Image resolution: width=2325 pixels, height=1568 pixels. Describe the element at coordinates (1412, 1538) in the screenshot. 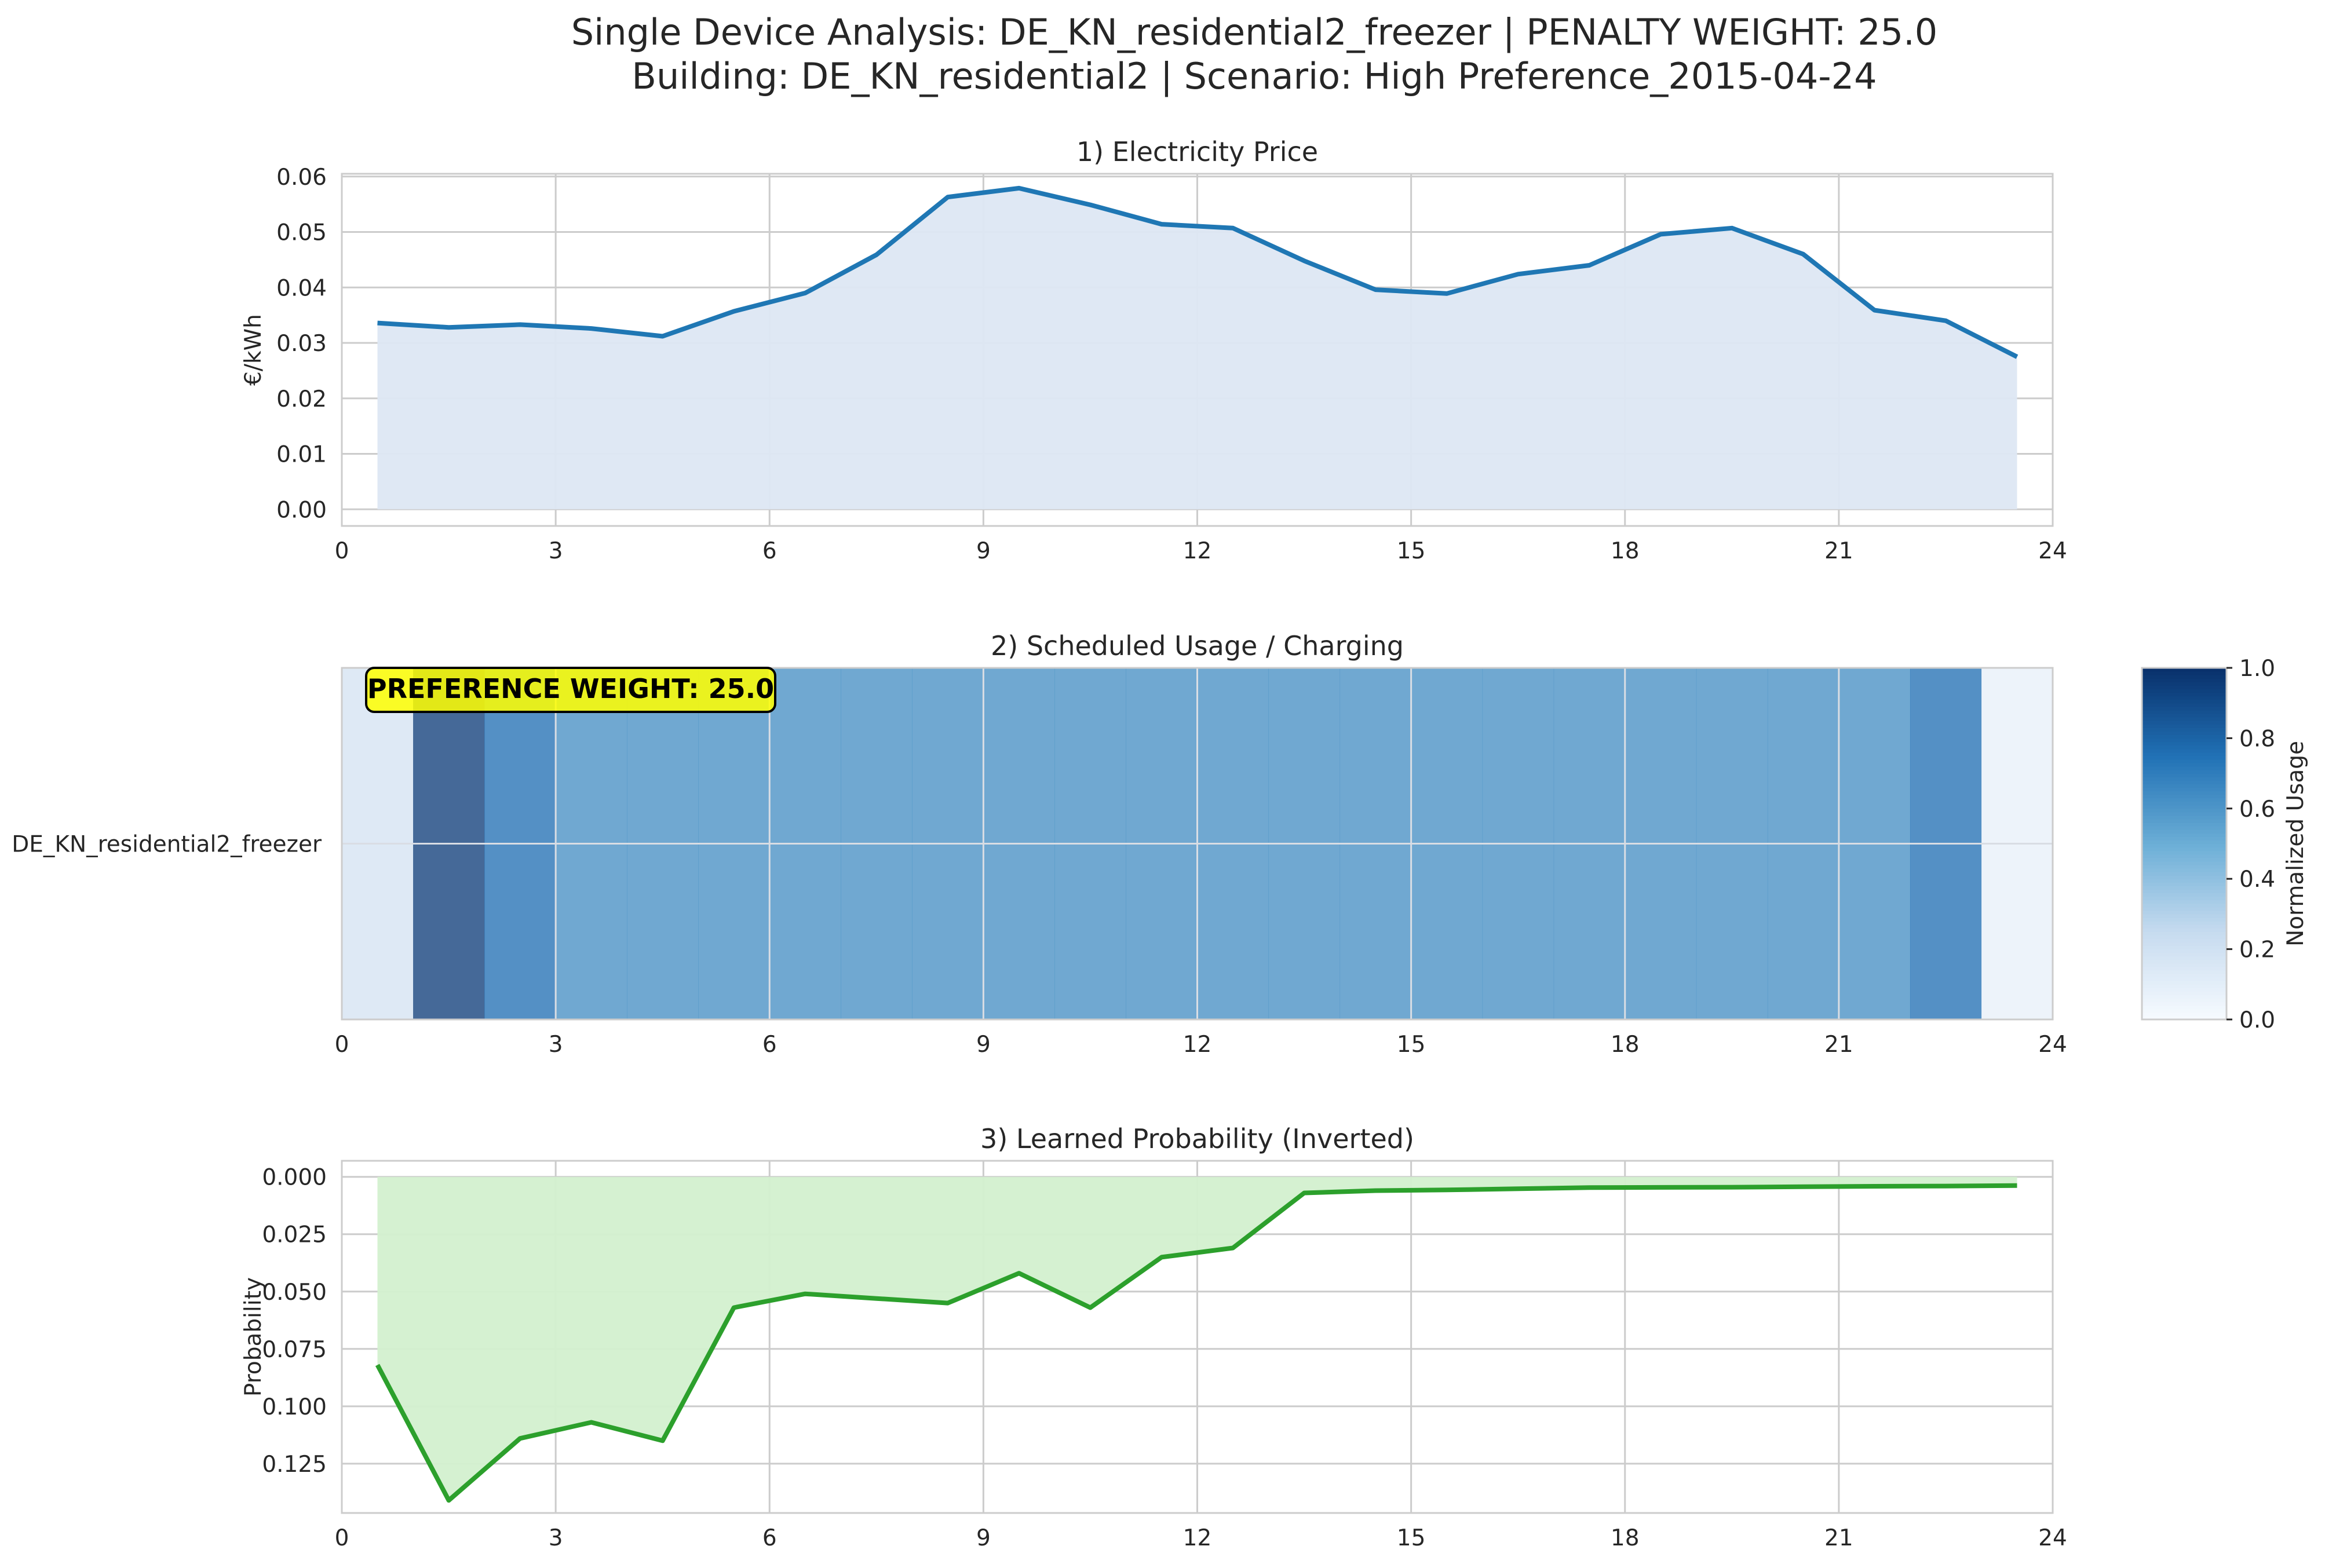

I see `probability-x-tick-label: 15` at that location.